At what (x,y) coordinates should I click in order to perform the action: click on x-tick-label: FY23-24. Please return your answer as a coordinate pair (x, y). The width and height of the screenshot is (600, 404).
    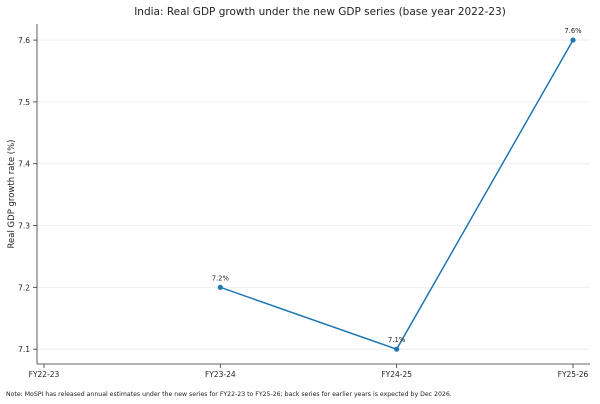
    Looking at the image, I should click on (220, 374).